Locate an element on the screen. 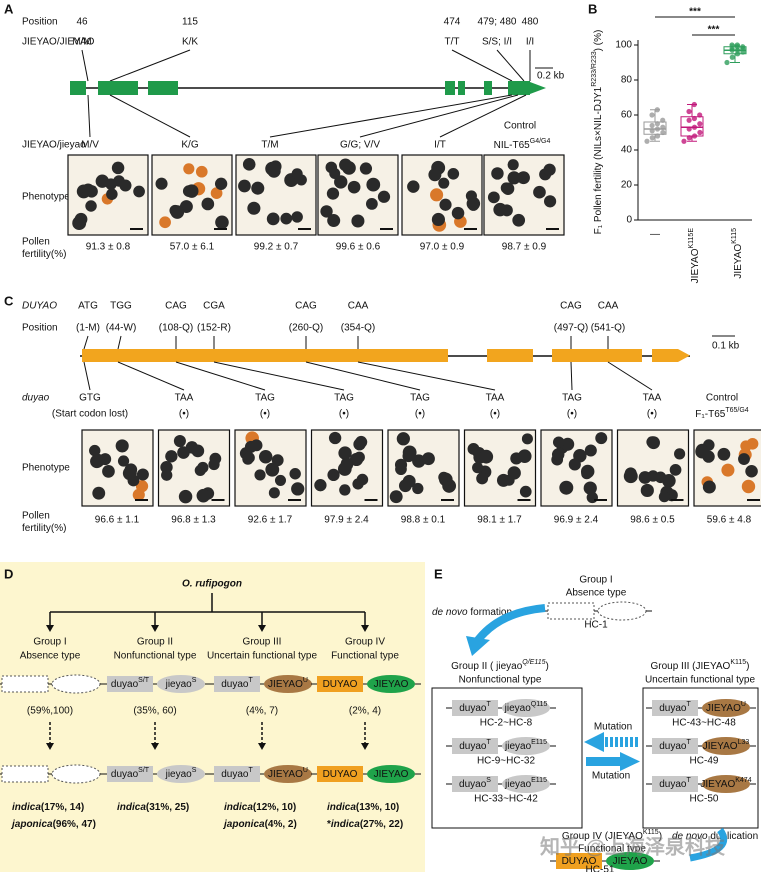 This screenshot has width=761, height=872. population: japonica(96%, 47) is located at coordinates (53, 824).